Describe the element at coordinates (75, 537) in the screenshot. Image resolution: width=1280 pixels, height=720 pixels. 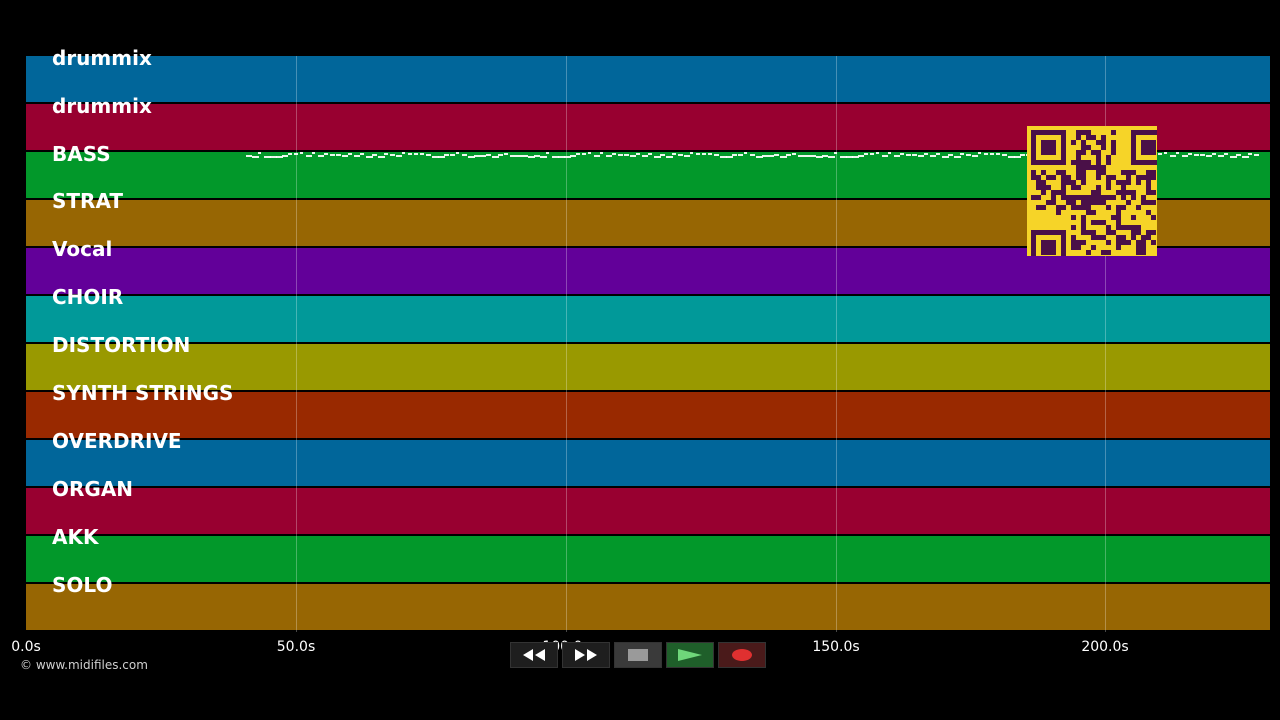
I see `track-label: AKK` at that location.